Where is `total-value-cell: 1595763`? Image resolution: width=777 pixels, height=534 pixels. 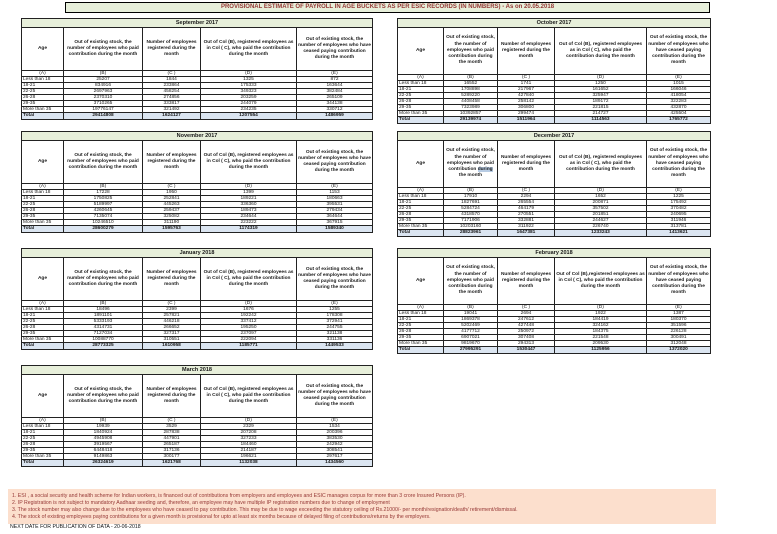
total-value-cell: 1595763 is located at coordinates (171, 229).